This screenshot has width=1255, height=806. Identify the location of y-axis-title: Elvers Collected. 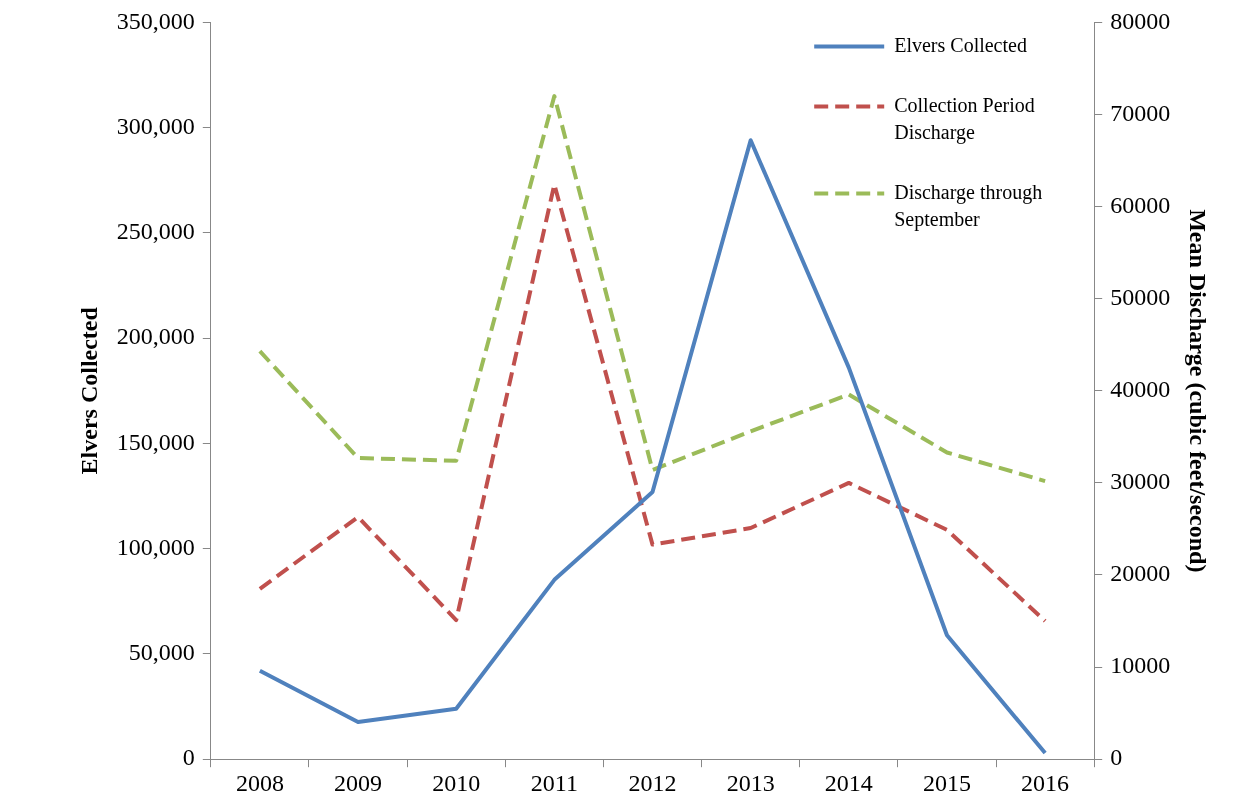
(88, 390).